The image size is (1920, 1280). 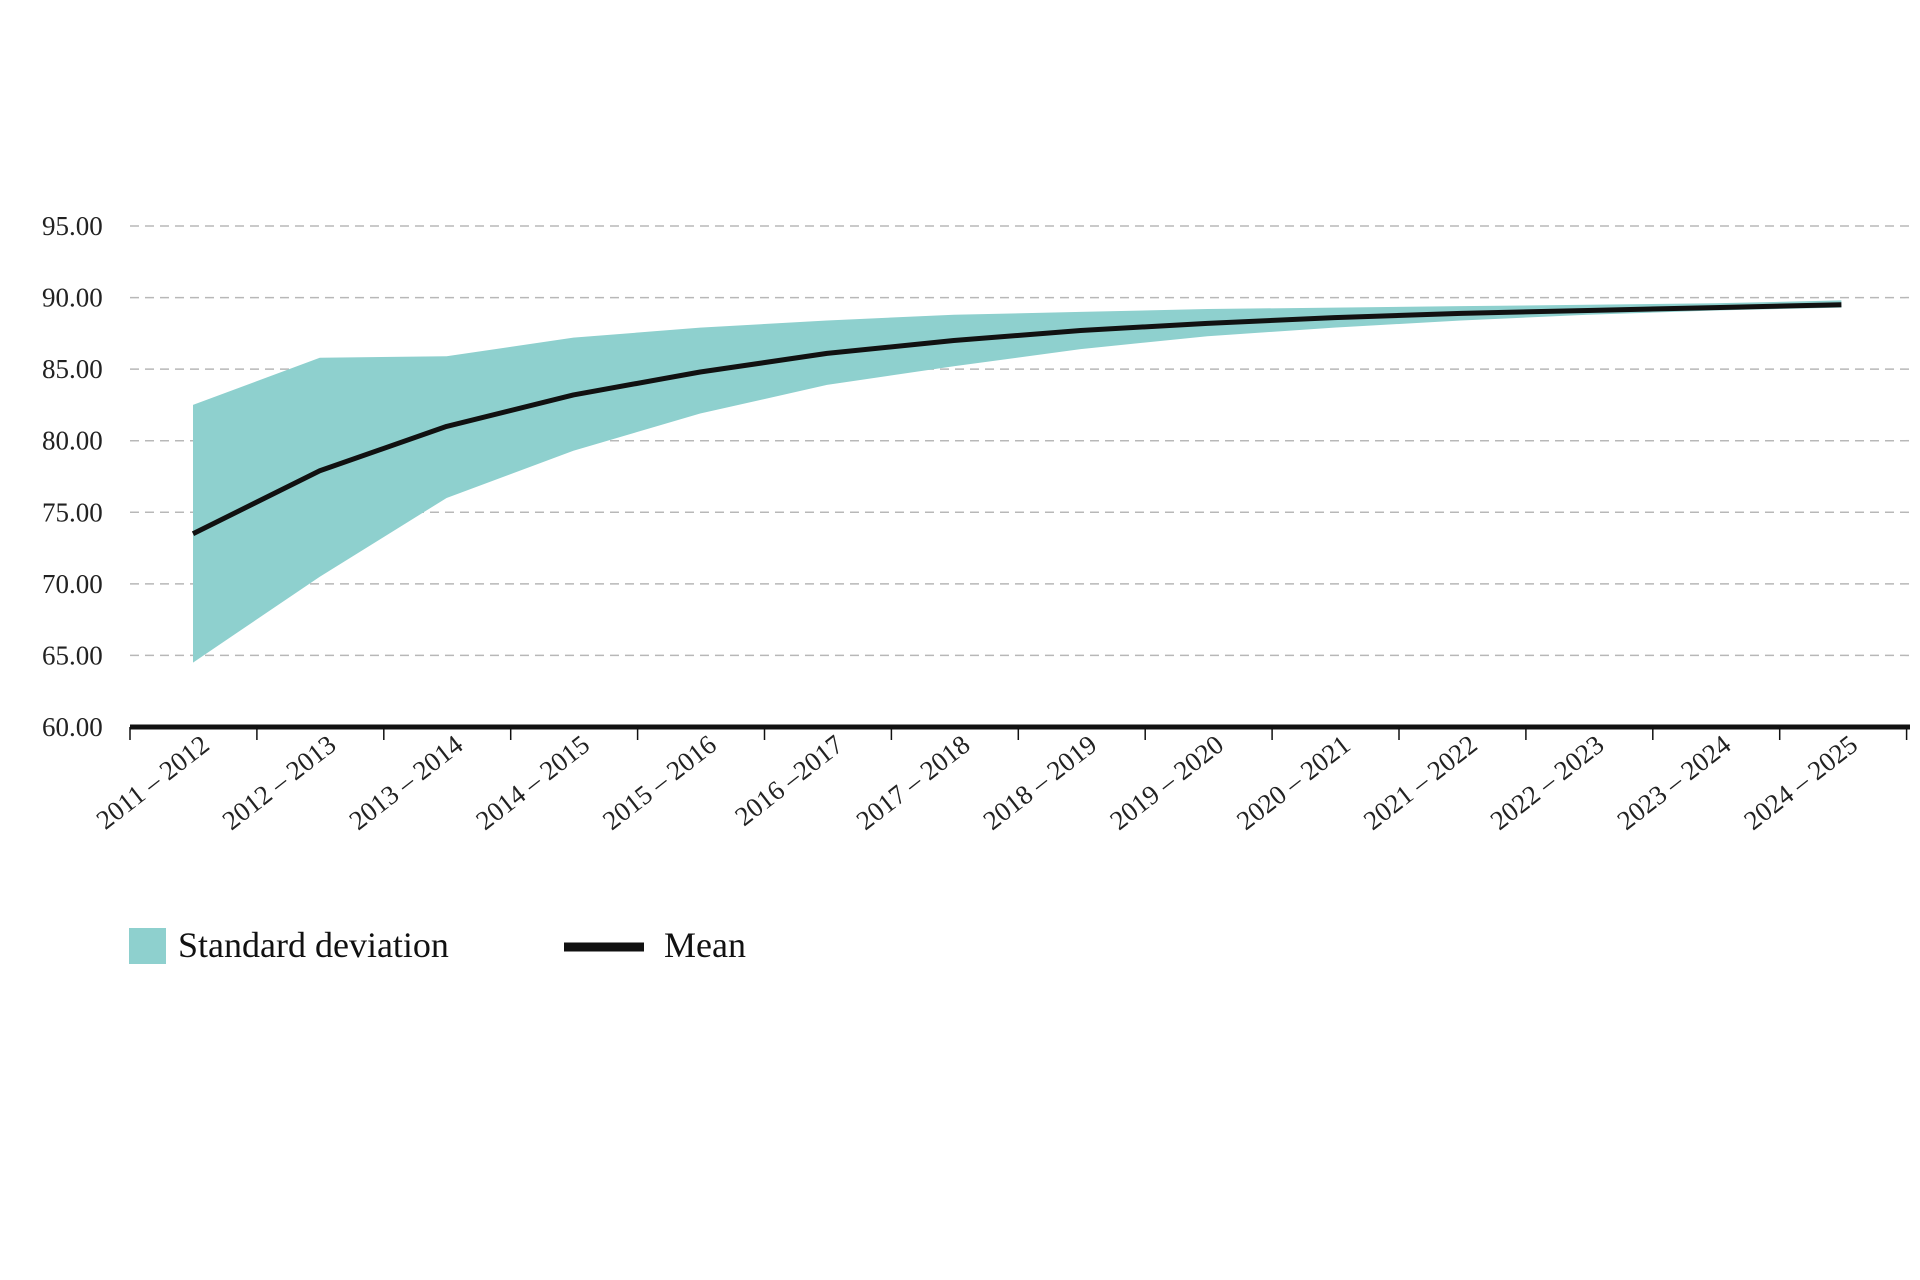 I want to click on y-tick-label: 95.00, so click(x=72, y=226).